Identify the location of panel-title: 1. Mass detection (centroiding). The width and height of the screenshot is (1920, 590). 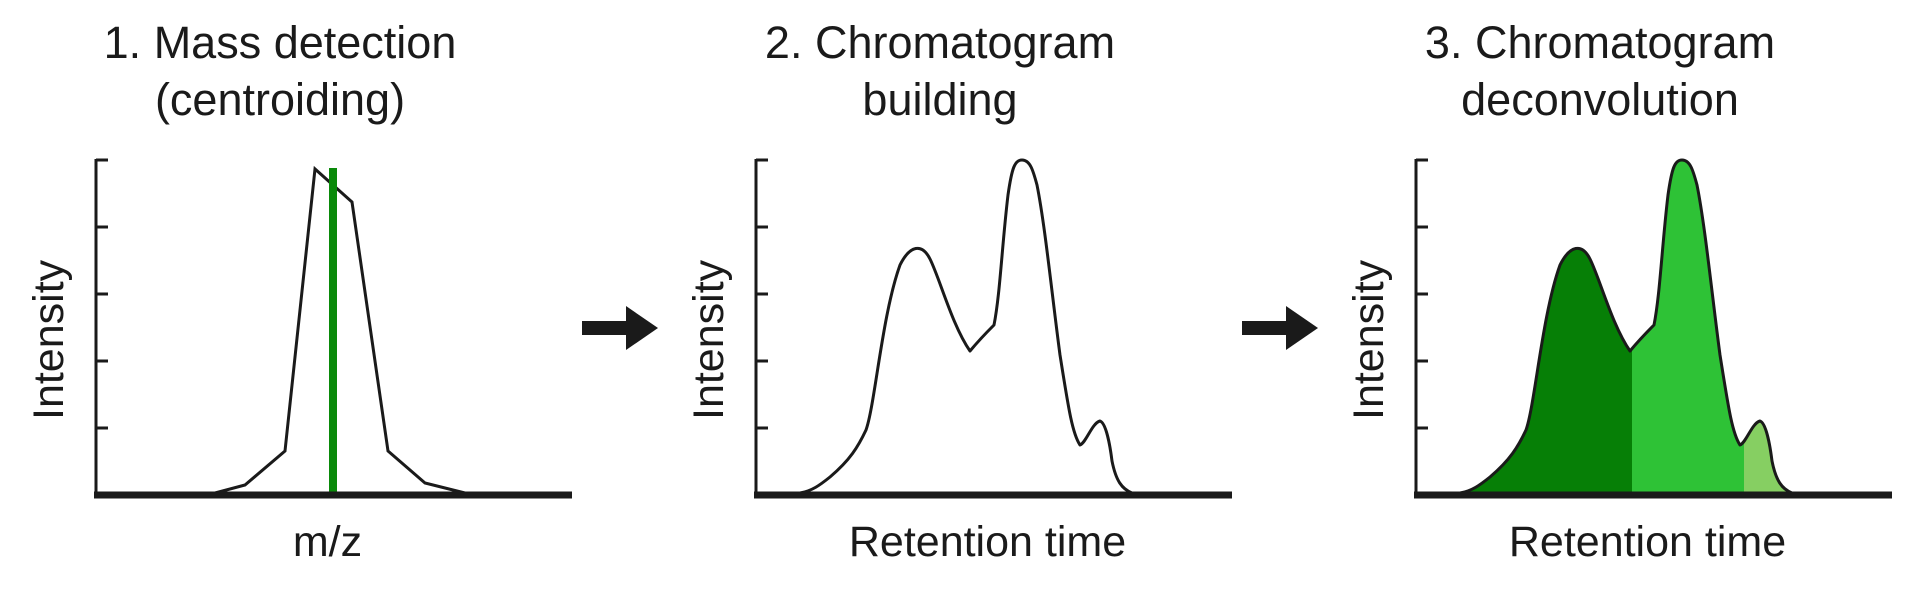
(280, 71).